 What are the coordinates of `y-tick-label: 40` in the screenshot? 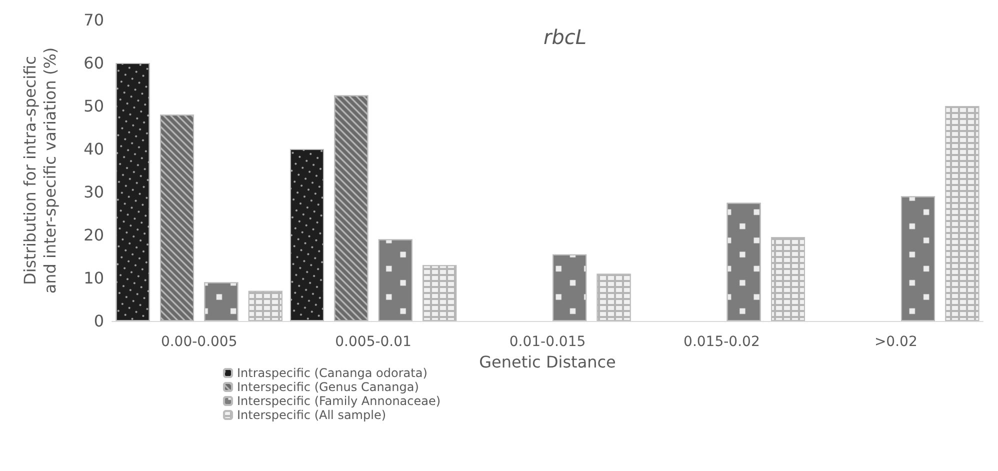 It's located at (94, 149).